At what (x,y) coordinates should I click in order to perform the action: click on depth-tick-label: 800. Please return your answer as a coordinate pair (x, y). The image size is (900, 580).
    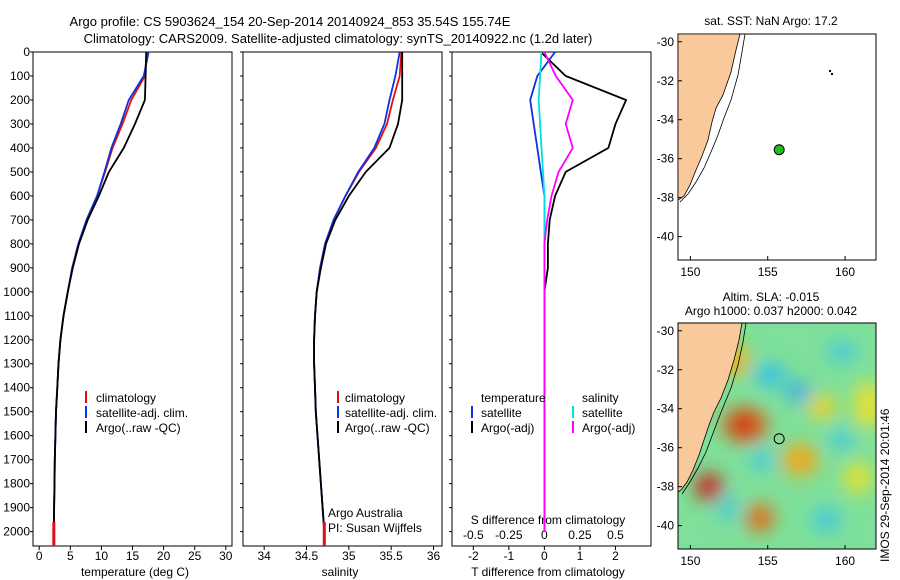
    Looking at the image, I should click on (20, 244).